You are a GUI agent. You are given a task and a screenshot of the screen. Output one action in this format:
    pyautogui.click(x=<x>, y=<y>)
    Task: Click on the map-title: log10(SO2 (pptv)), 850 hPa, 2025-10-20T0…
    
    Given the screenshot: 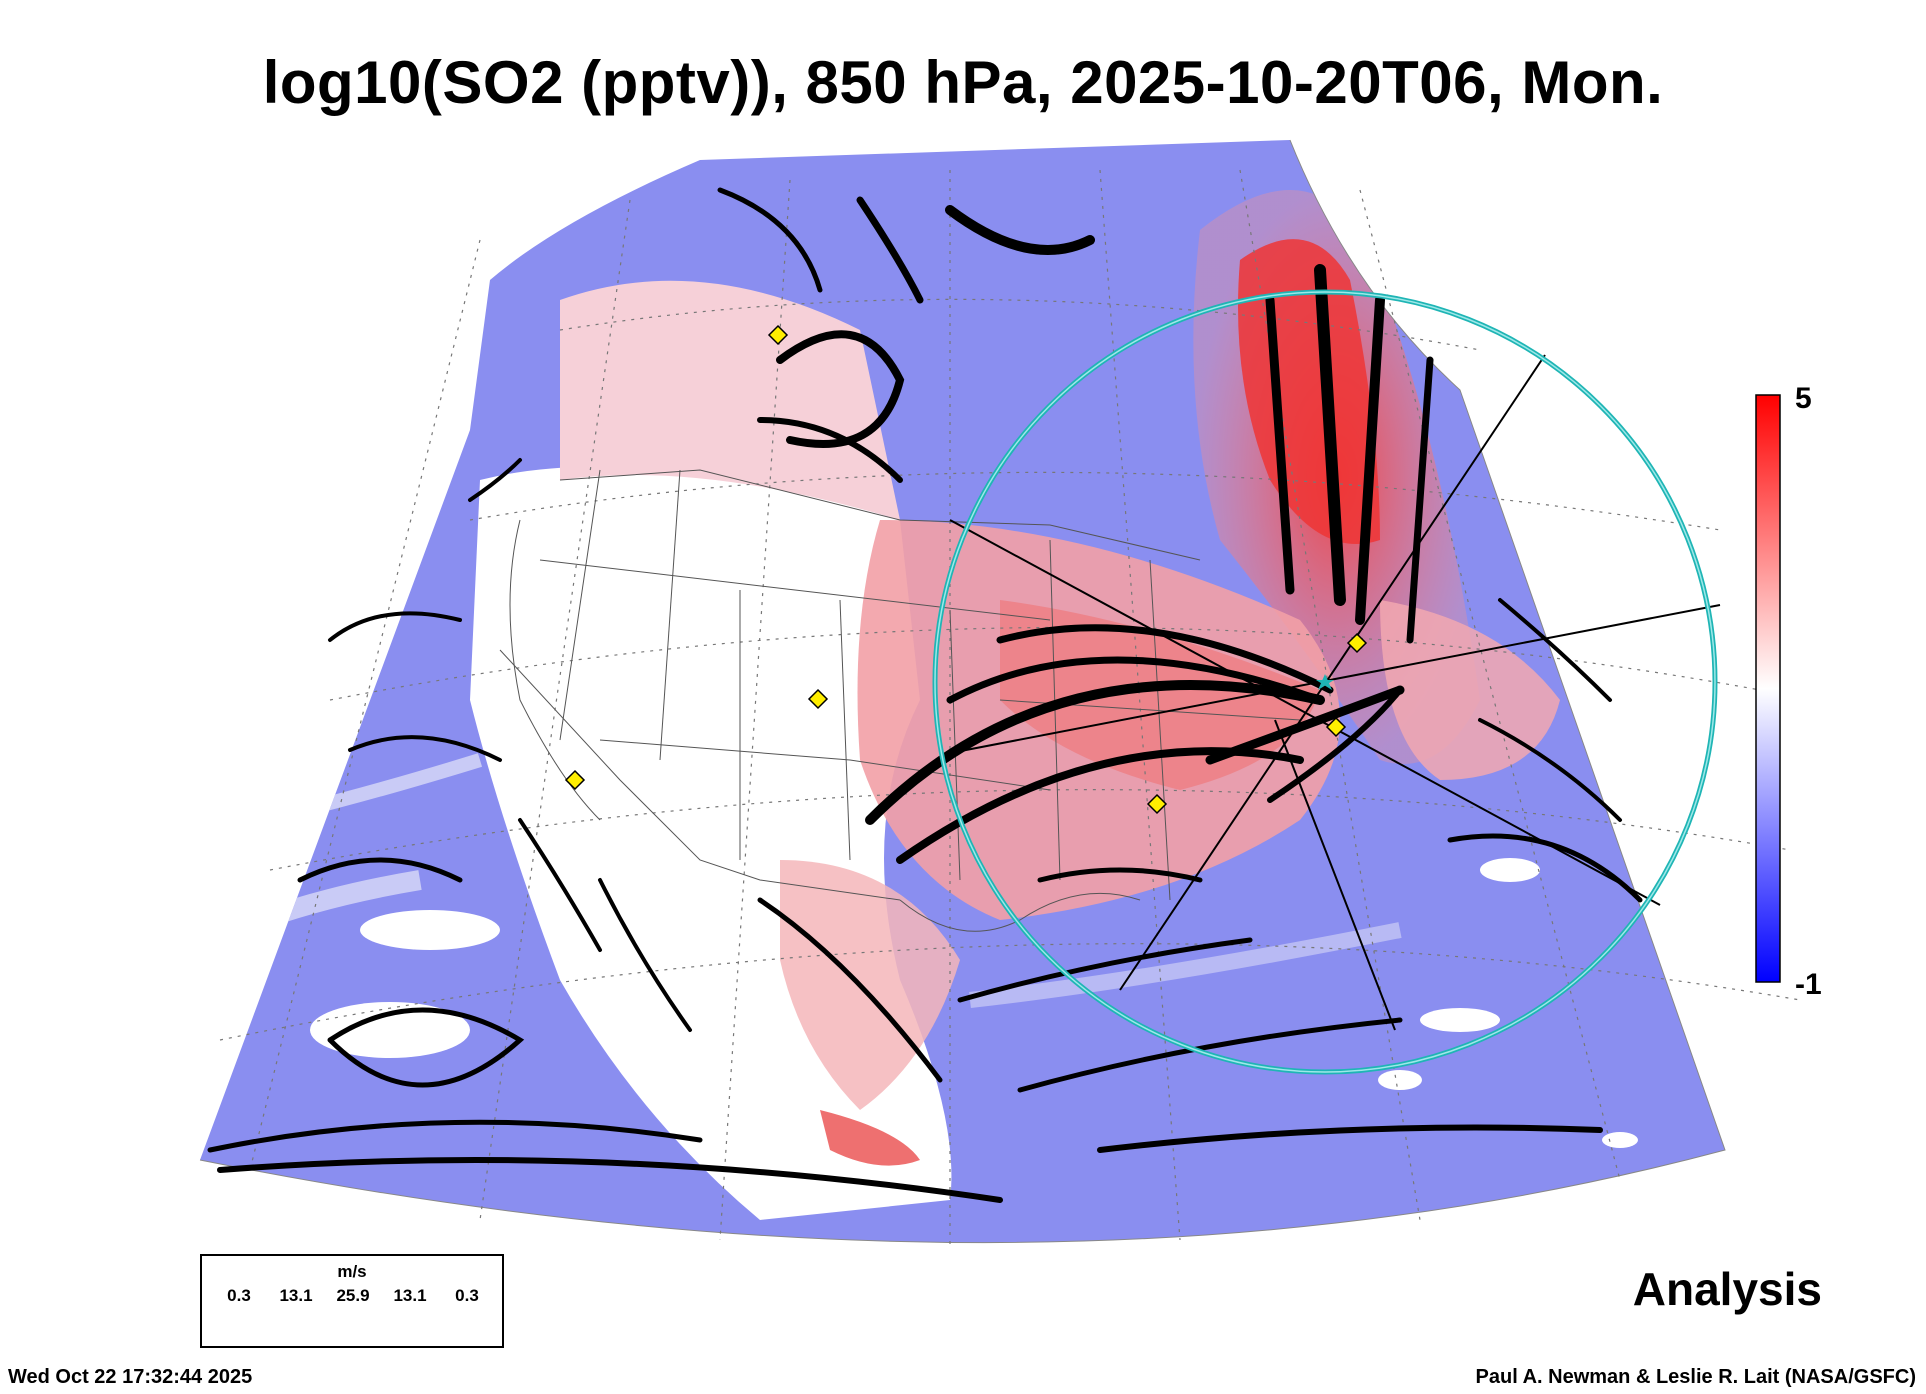 What is the action you would take?
    pyautogui.click(x=963, y=82)
    